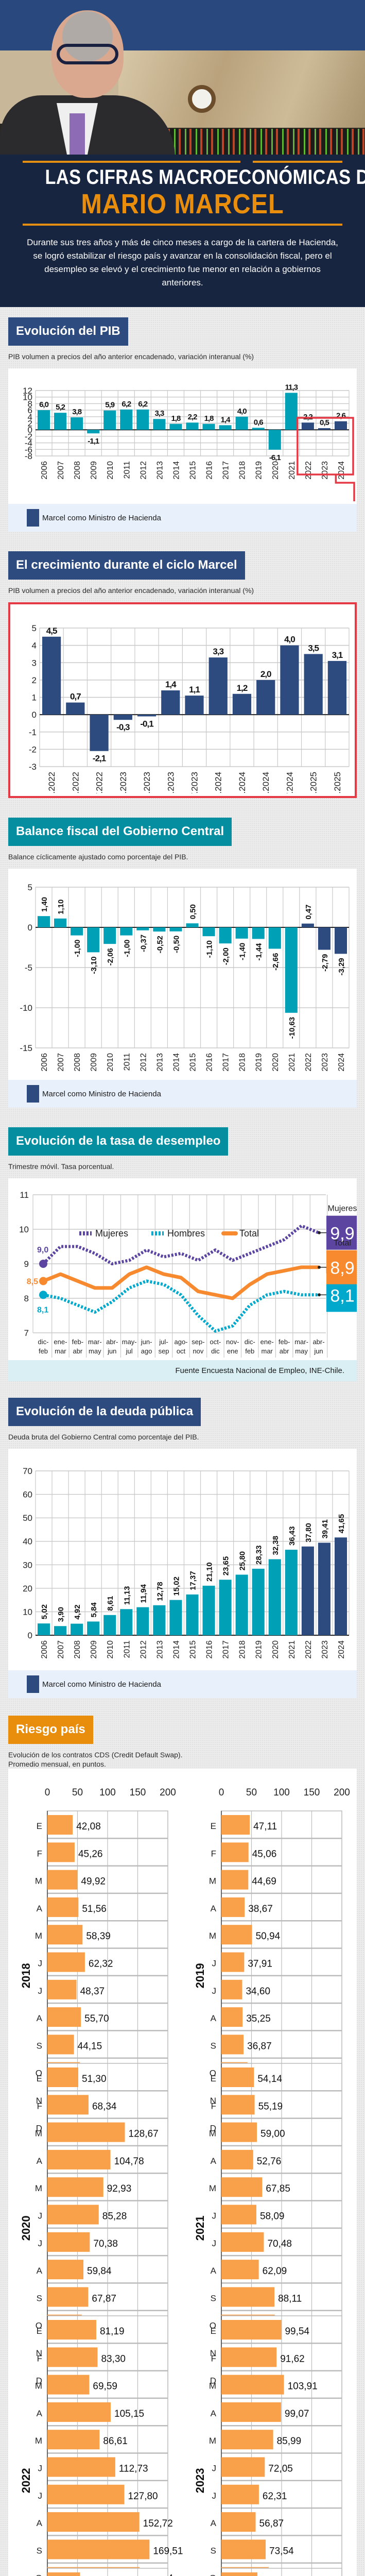  What do you see at coordinates (260, 1909) in the screenshot?
I see `data-label: 38,67` at bounding box center [260, 1909].